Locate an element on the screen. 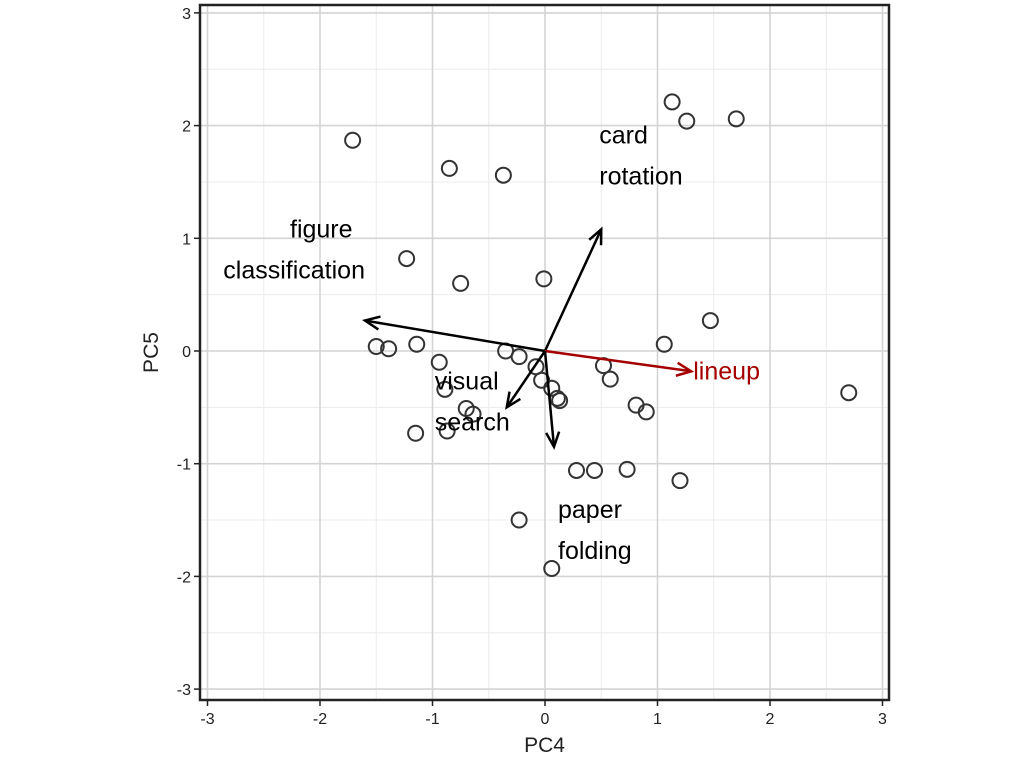 Image resolution: width=1024 pixels, height=768 pixels. vector-label: card is located at coordinates (623, 135).